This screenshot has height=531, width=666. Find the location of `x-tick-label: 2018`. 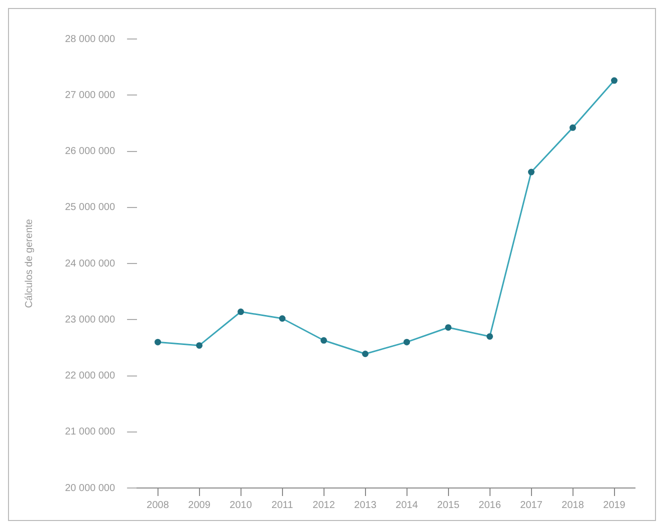

x-tick-label: 2018 is located at coordinates (573, 505).